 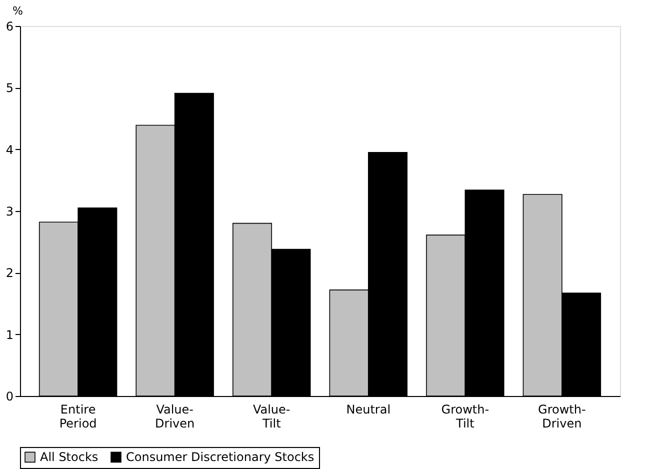 What do you see at coordinates (10, 149) in the screenshot?
I see `y-tick-label: 4` at bounding box center [10, 149].